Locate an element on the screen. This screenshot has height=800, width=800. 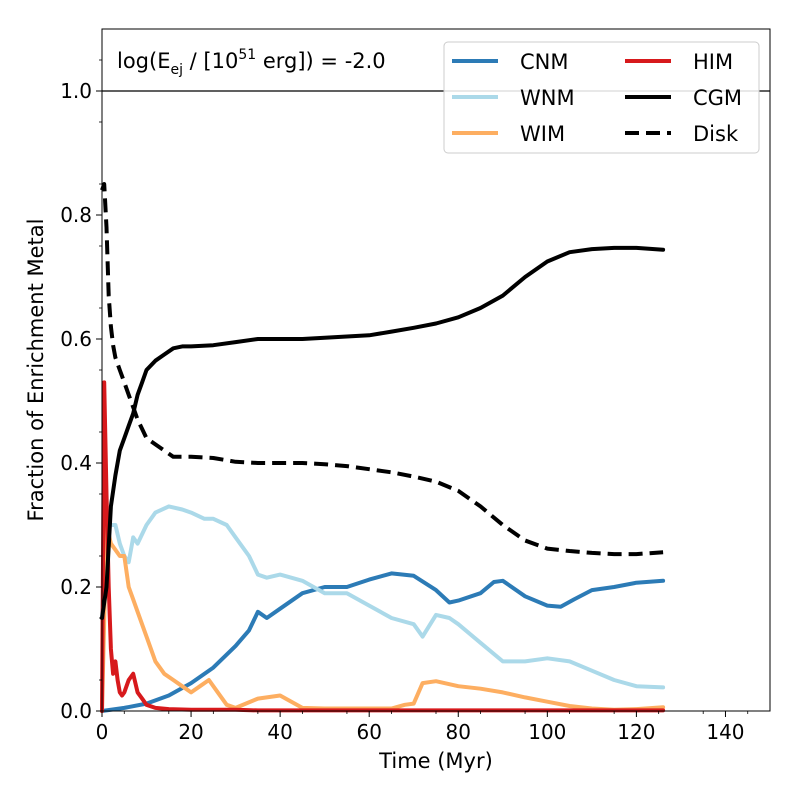
legend-label-wnm: WNM is located at coordinates (547, 98).